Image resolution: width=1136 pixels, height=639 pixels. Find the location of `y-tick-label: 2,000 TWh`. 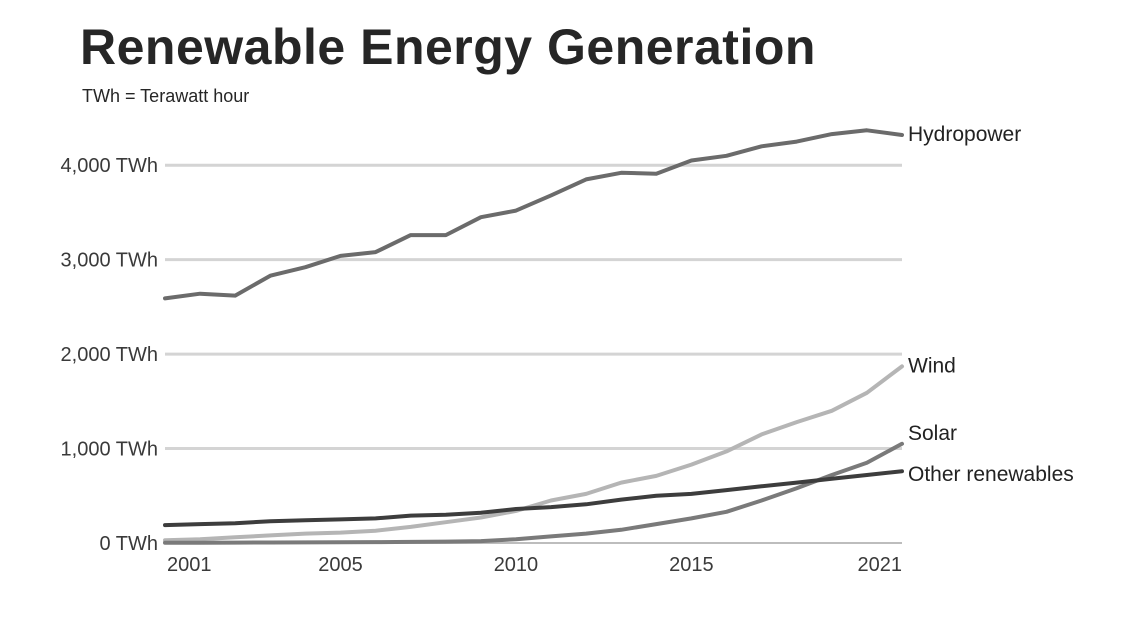

y-tick-label: 2,000 TWh is located at coordinates (109, 355).